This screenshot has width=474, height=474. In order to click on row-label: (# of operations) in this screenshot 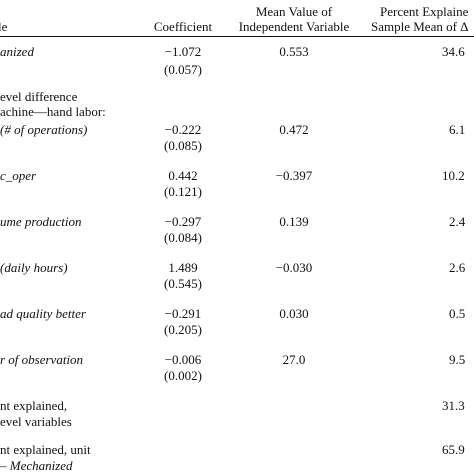, I will do `click(44, 129)`.